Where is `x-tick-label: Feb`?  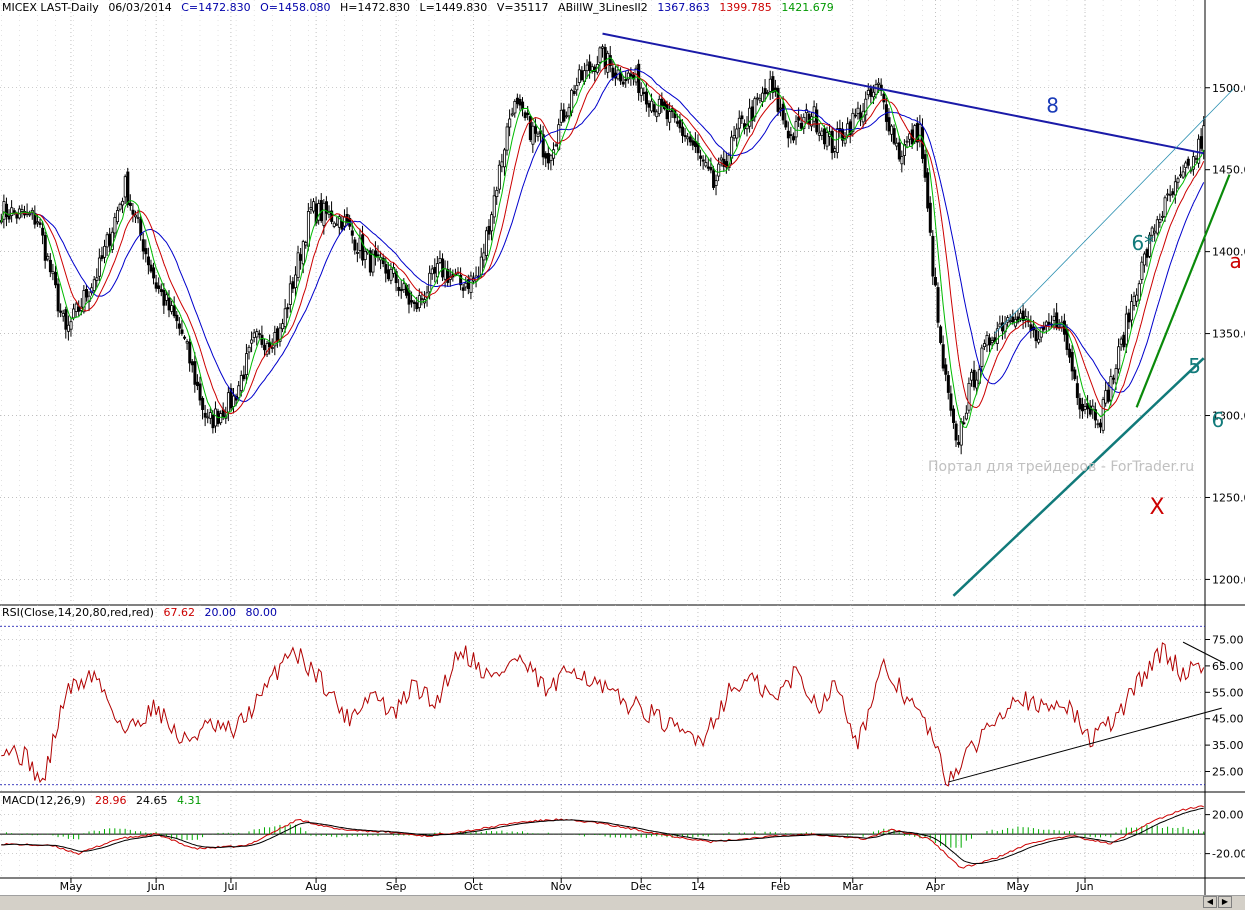
x-tick-label: Feb is located at coordinates (780, 886).